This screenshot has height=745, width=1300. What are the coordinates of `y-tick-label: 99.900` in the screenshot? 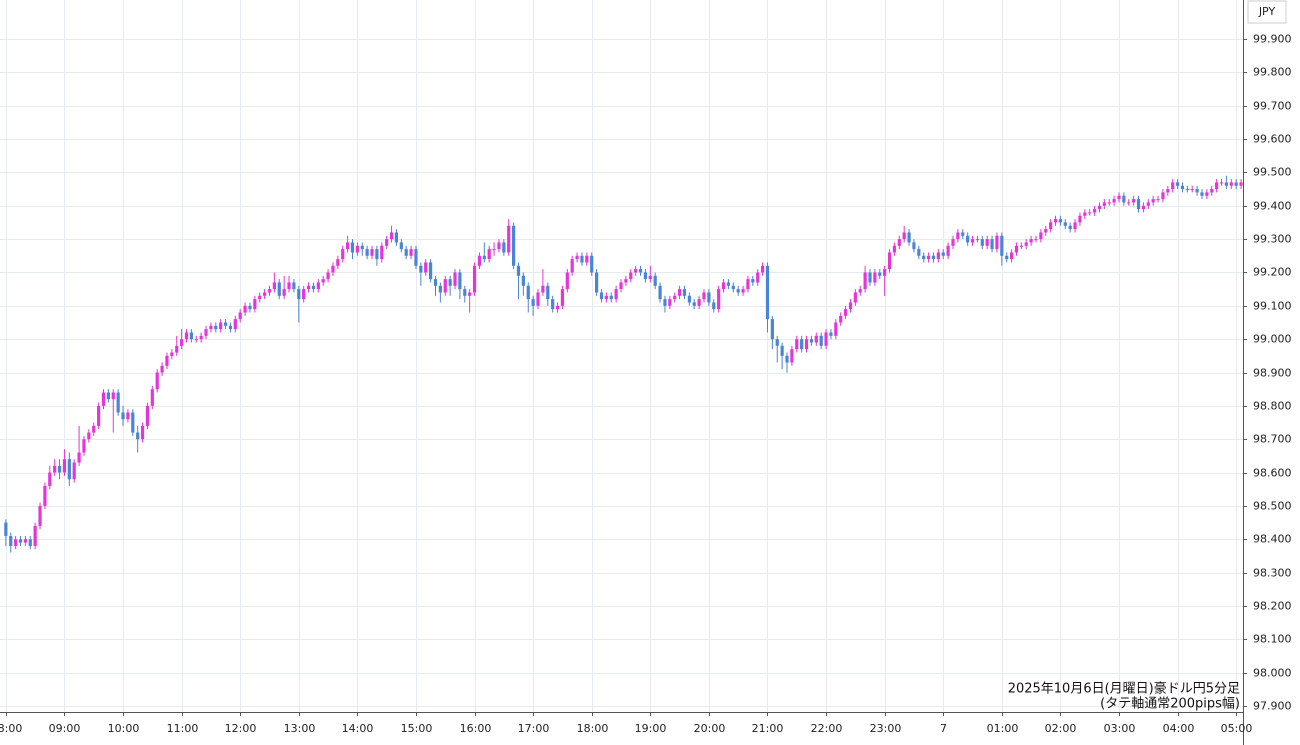 It's located at (1272, 39).